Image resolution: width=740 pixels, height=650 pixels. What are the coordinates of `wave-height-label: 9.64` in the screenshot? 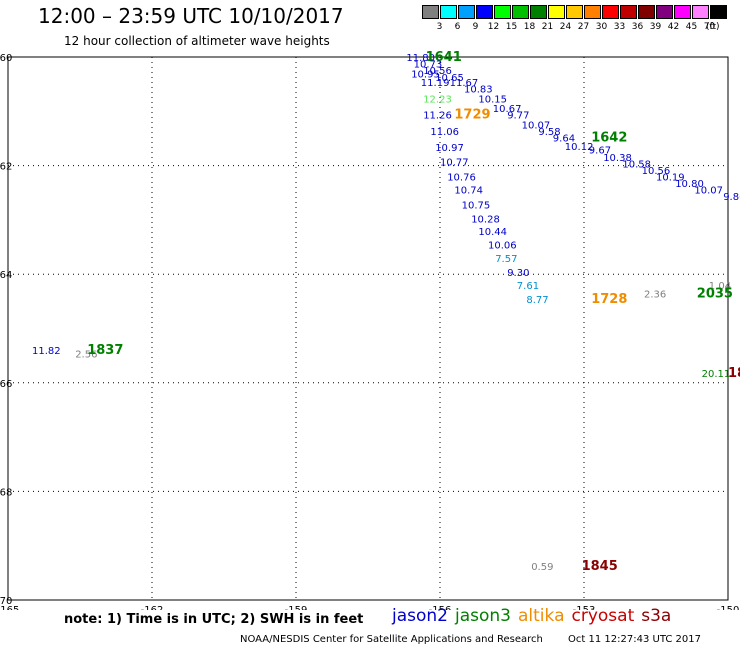 It's located at (564, 138).